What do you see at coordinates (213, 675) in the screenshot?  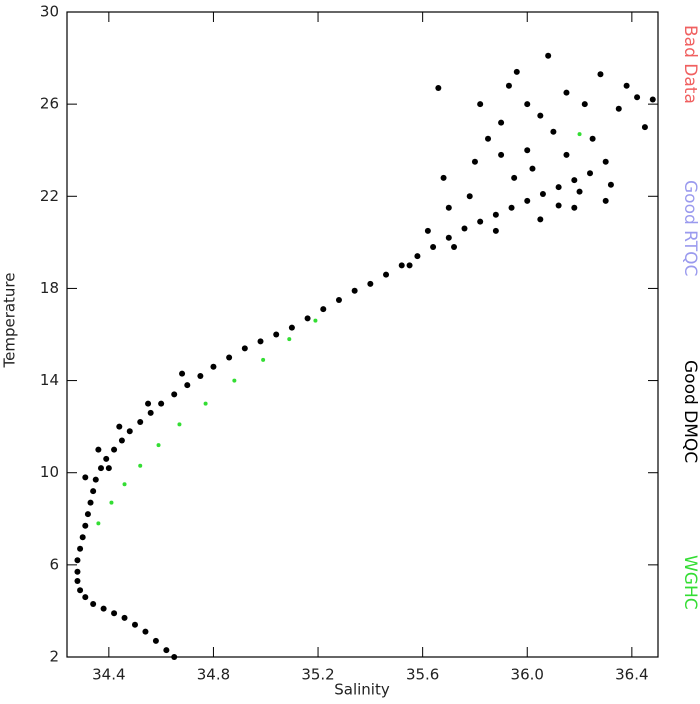 I see `x-tick-label: 34.8` at bounding box center [213, 675].